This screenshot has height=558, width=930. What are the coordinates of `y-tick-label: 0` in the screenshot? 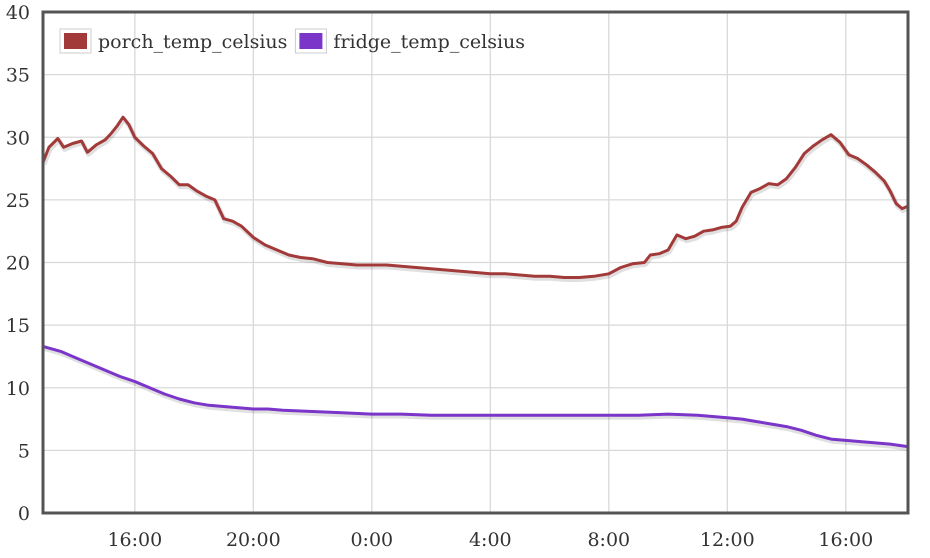 It's located at (24, 514).